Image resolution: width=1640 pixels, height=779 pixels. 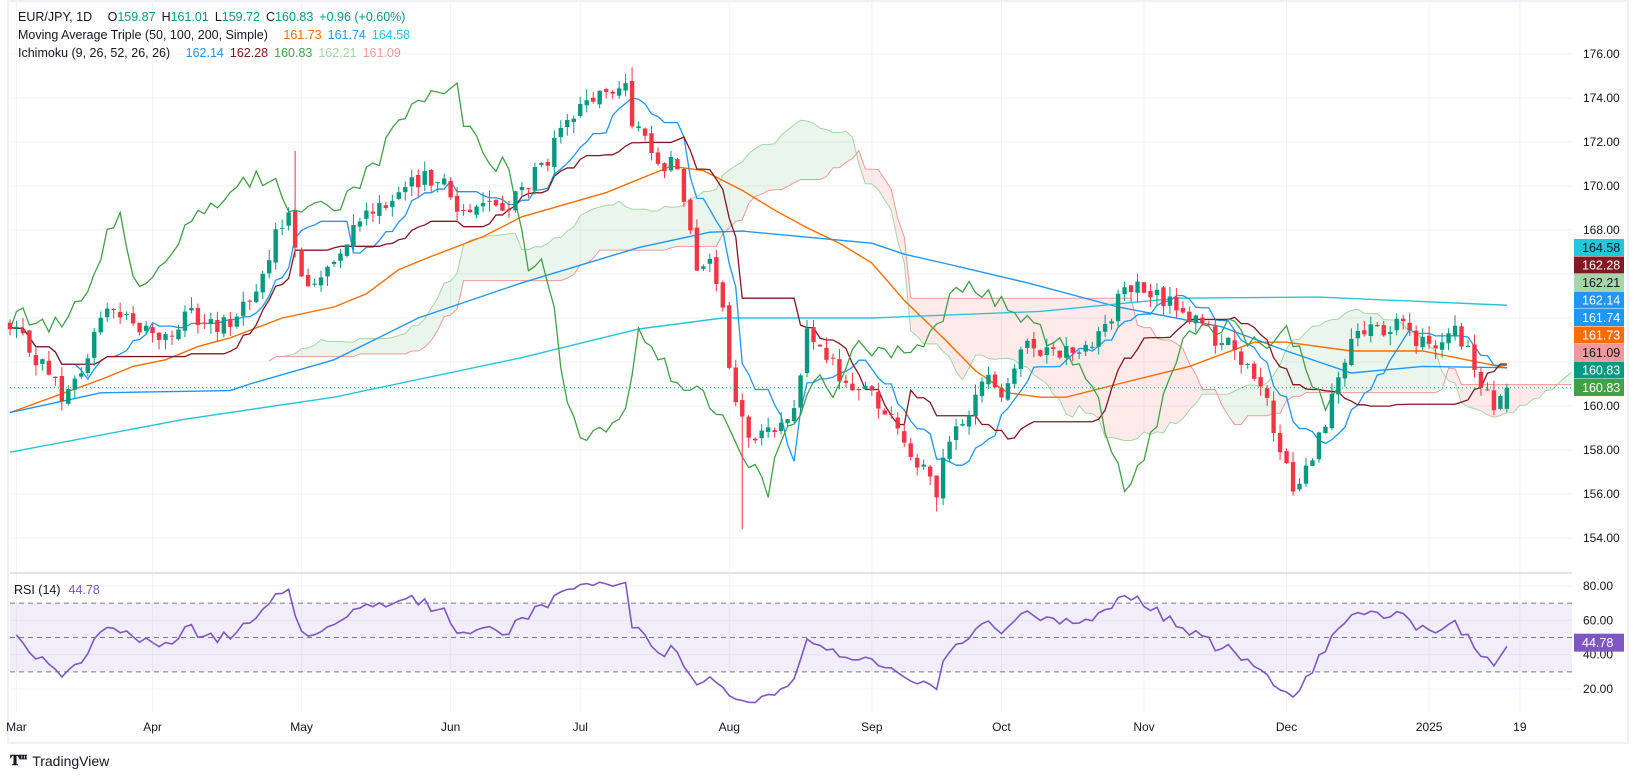 I want to click on tenkan-value: 162.14, so click(x=204, y=52).